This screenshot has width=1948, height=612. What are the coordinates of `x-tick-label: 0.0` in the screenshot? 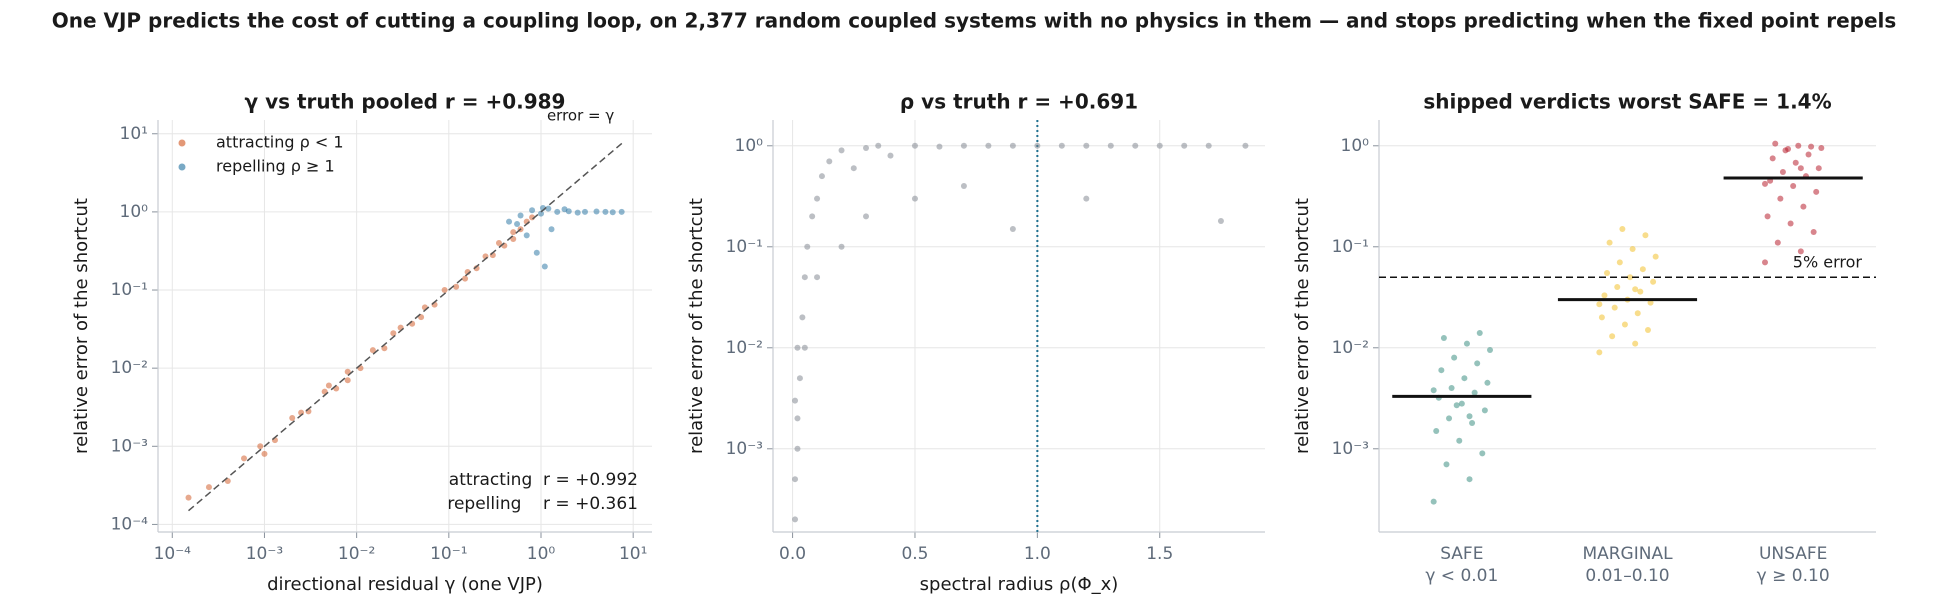 It's located at (792, 554).